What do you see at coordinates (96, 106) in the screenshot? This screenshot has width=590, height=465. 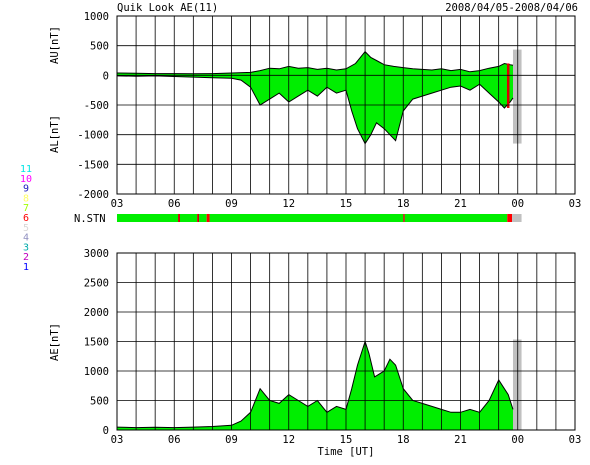 I see `y-tick-label: -500` at bounding box center [96, 106].